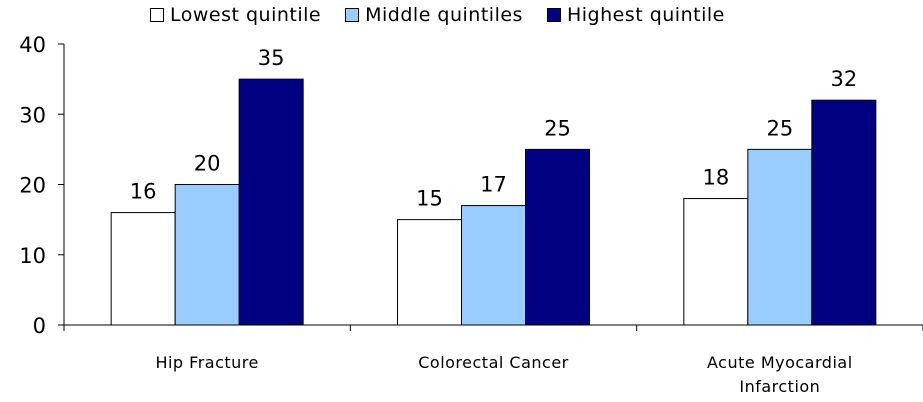 This screenshot has height=402, width=923. I want to click on x-tick-label: Acute Myocardial, so click(780, 362).